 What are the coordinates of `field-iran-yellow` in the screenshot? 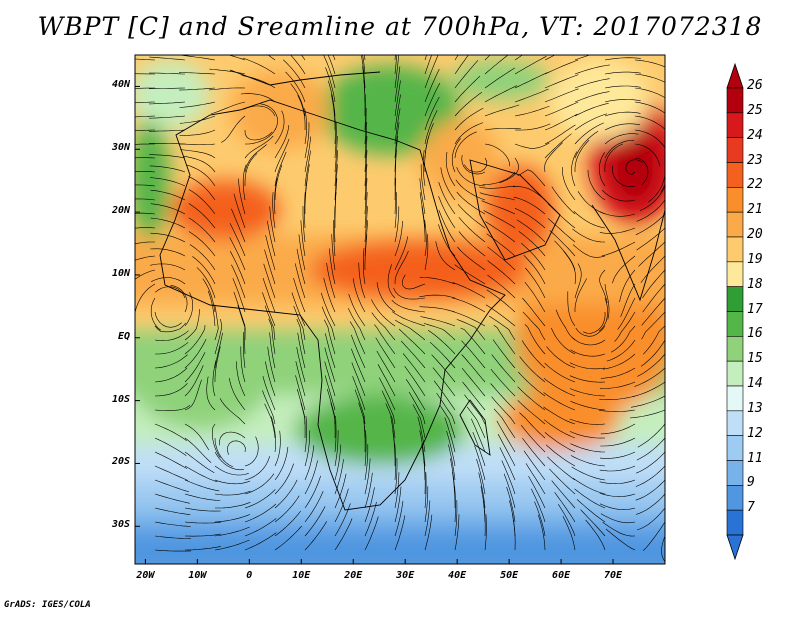 It's located at (600, 100).